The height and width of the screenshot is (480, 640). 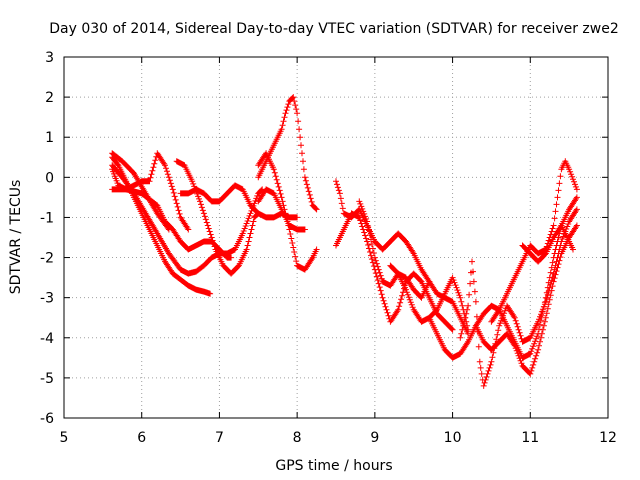 What do you see at coordinates (453, 438) in the screenshot?
I see `x-tick-label: 10` at bounding box center [453, 438].